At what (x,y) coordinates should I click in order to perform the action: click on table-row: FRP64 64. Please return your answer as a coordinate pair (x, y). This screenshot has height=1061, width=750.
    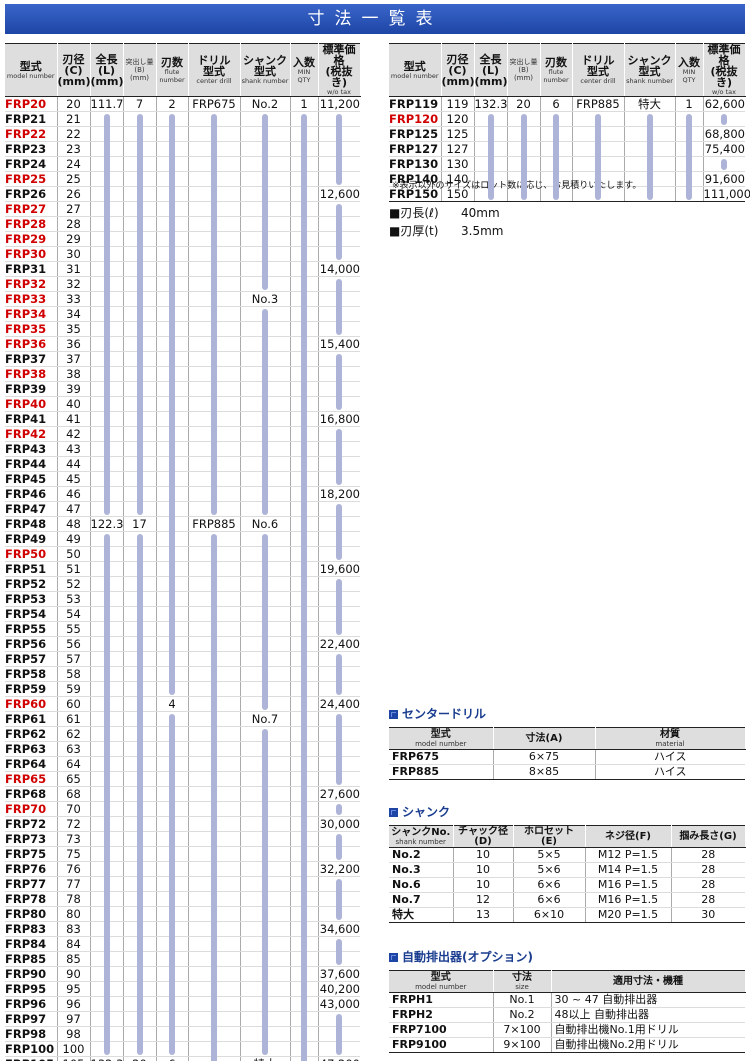
    Looking at the image, I should click on (182, 764).